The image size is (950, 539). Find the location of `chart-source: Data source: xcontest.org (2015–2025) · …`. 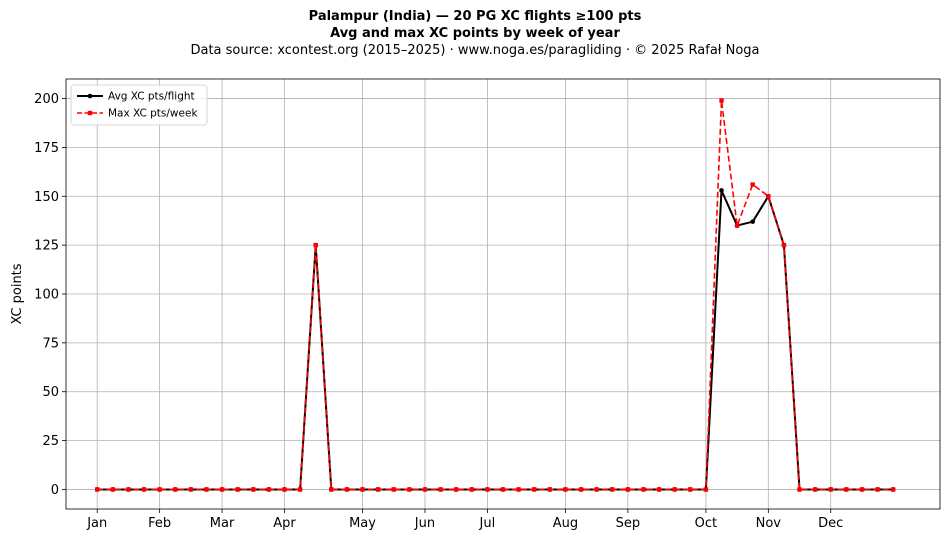

chart-source: Data source: xcontest.org (2015–2025) · … is located at coordinates (475, 50).